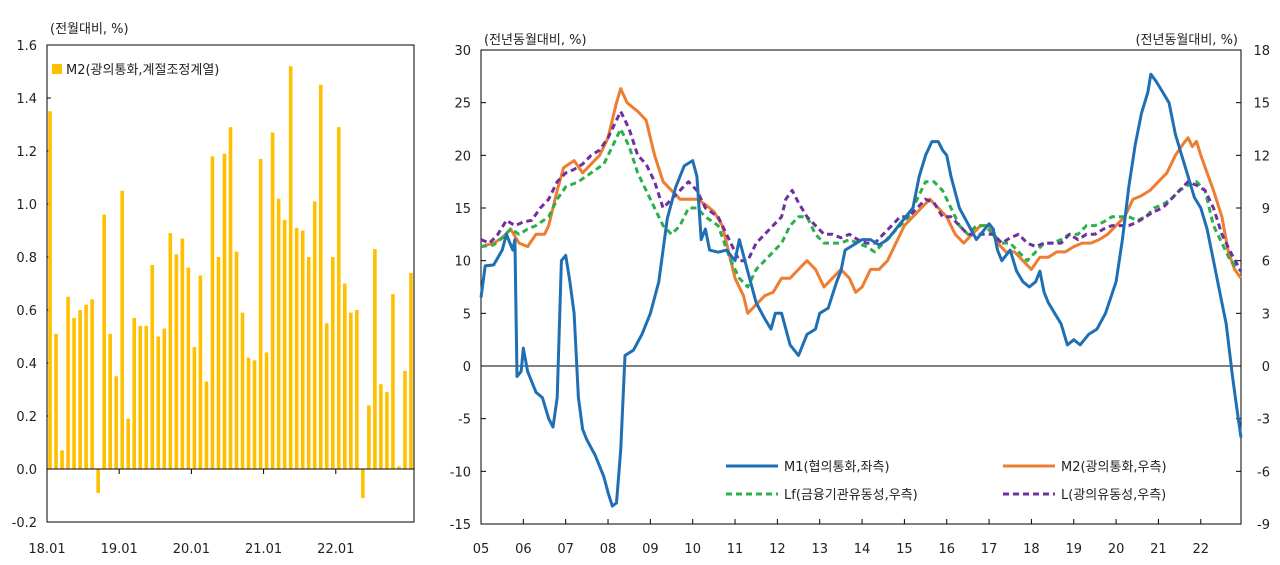 This screenshot has height=565, width=1280. I want to click on right-axis-unit-label: (전년동월대비, %), so click(1186, 40).